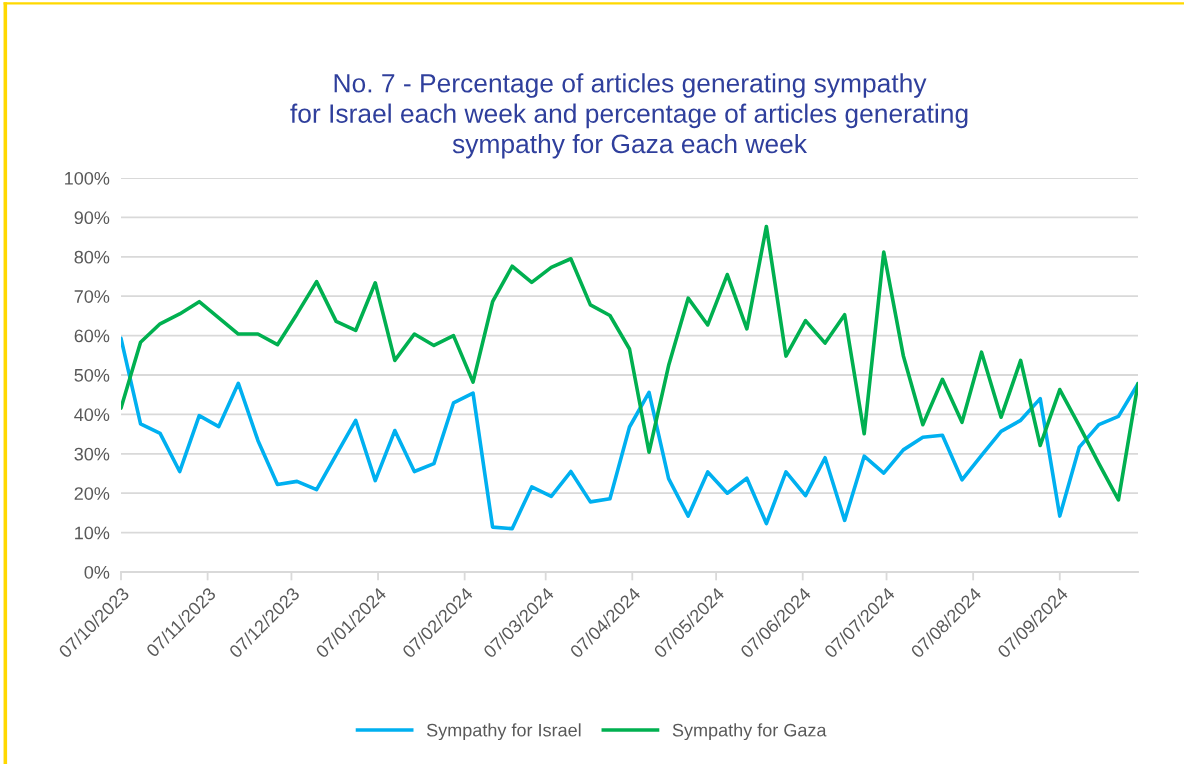  Describe the element at coordinates (92, 493) in the screenshot. I see `y-tick-label: 20%` at that location.